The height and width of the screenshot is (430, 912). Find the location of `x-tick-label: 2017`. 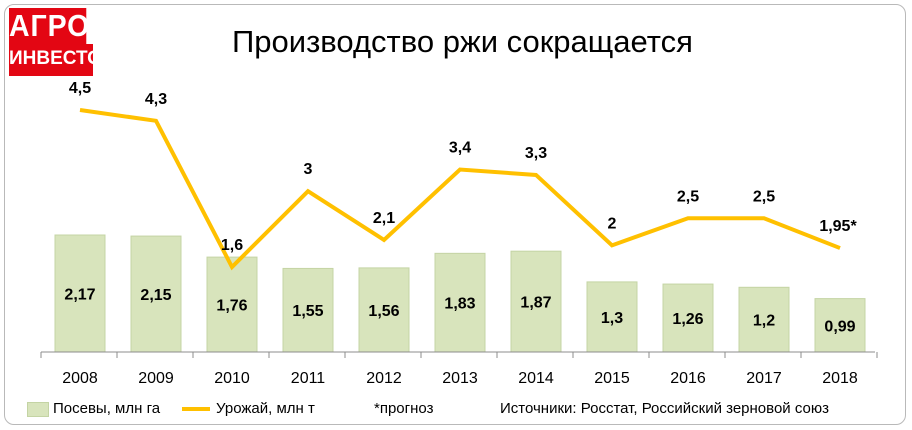

x-tick-label: 2017 is located at coordinates (764, 378).